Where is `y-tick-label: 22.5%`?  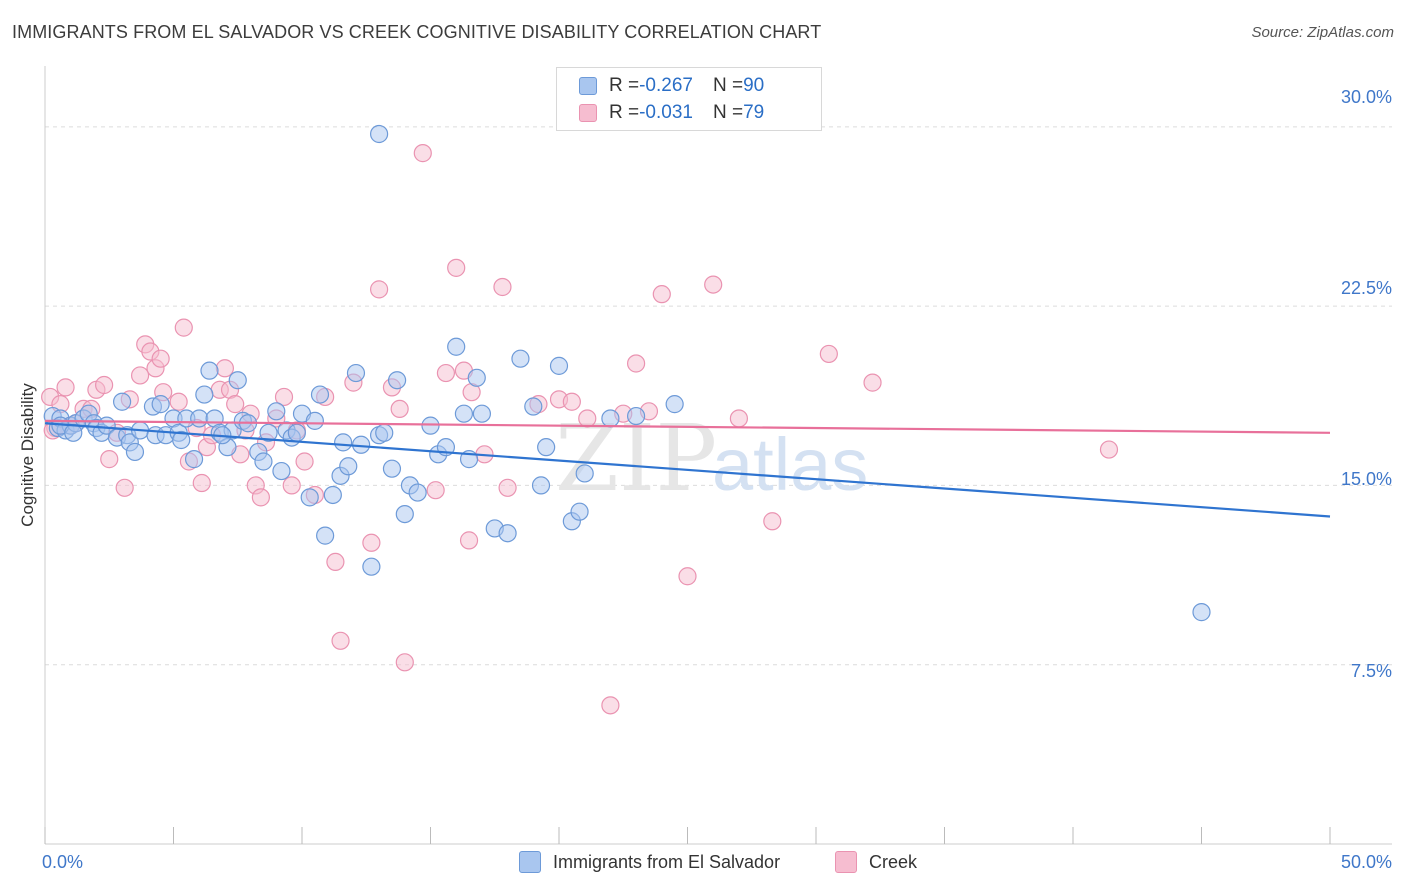 y-tick-label: 22.5% is located at coordinates (1366, 288).